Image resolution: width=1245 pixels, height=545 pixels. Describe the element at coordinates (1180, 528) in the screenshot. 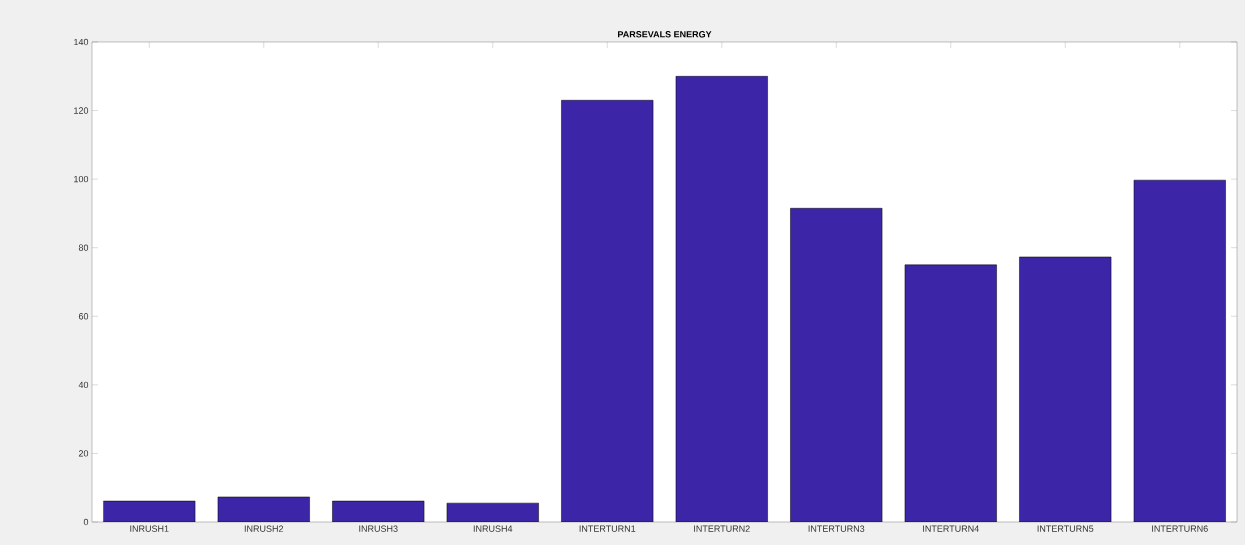

I see `x-tick-label: INTERTURN6` at that location.